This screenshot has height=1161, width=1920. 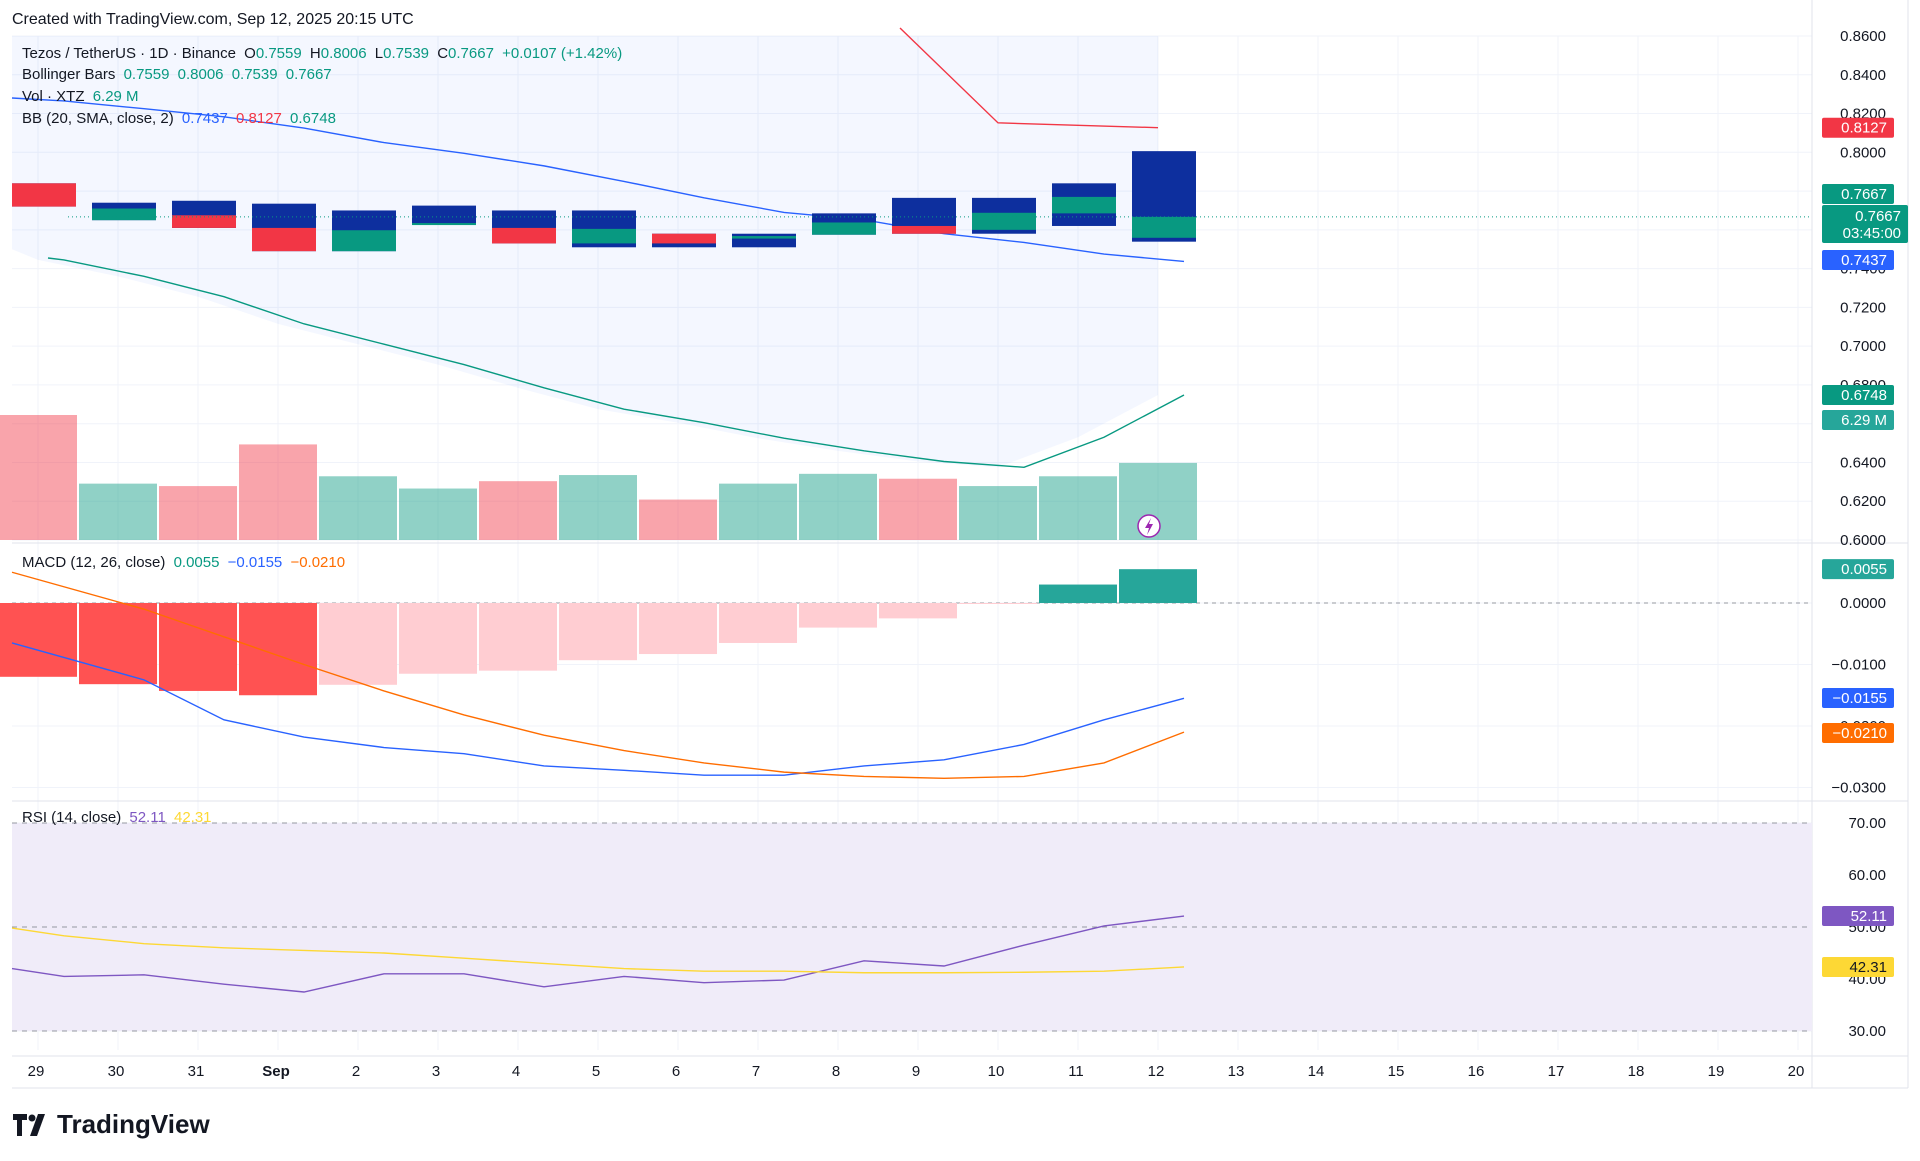 I want to click on close-badge-bg, so click(x=1858, y=194).